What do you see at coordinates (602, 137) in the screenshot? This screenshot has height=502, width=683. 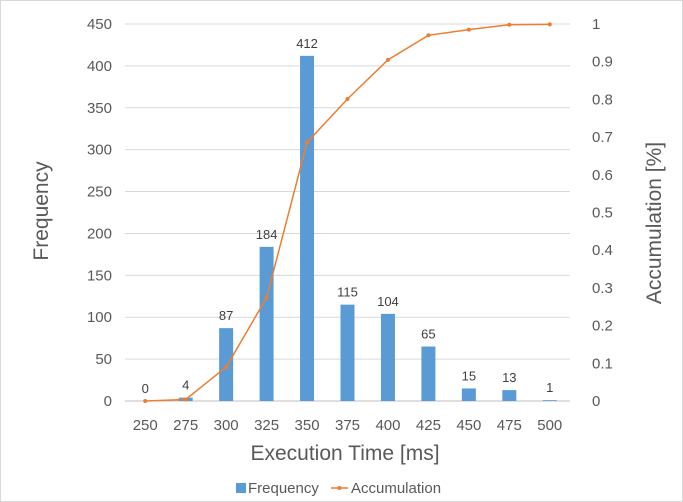 I see `y2-tick-label: 0.7` at bounding box center [602, 137].